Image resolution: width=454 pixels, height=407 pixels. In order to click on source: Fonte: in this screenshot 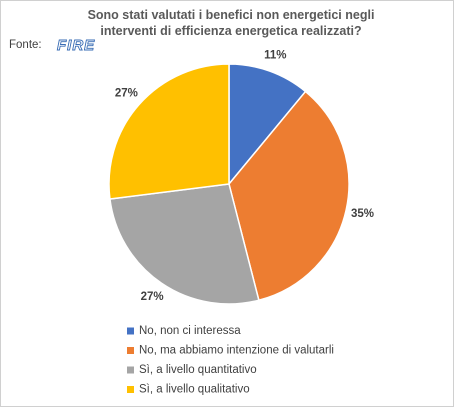, I will do `click(25, 45)`.